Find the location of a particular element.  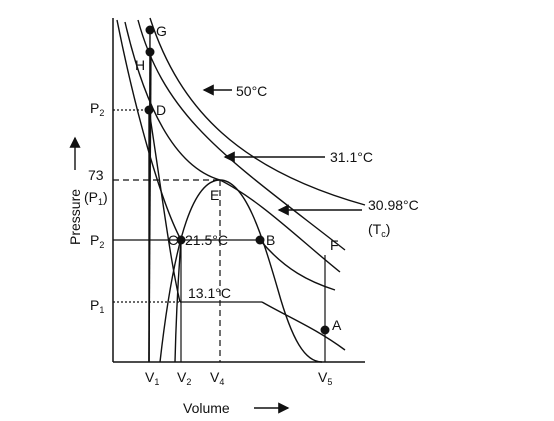

critical-temperature: (Tc) is located at coordinates (379, 230).